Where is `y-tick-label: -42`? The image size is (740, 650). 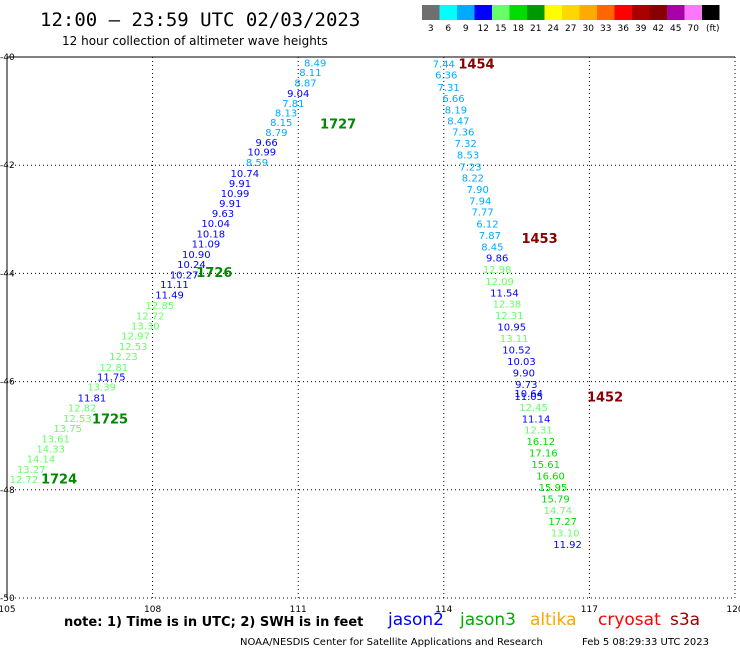 y-tick-label: -42 is located at coordinates (7, 166).